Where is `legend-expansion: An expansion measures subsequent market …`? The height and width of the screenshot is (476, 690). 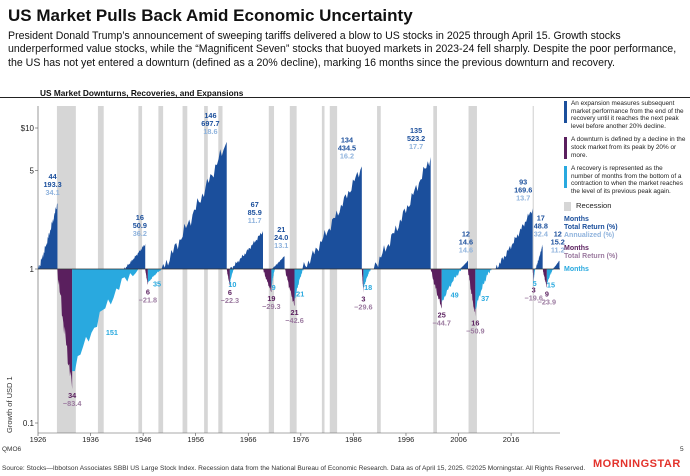 legend-expansion: An expansion measures subsequent market … is located at coordinates (625, 115).